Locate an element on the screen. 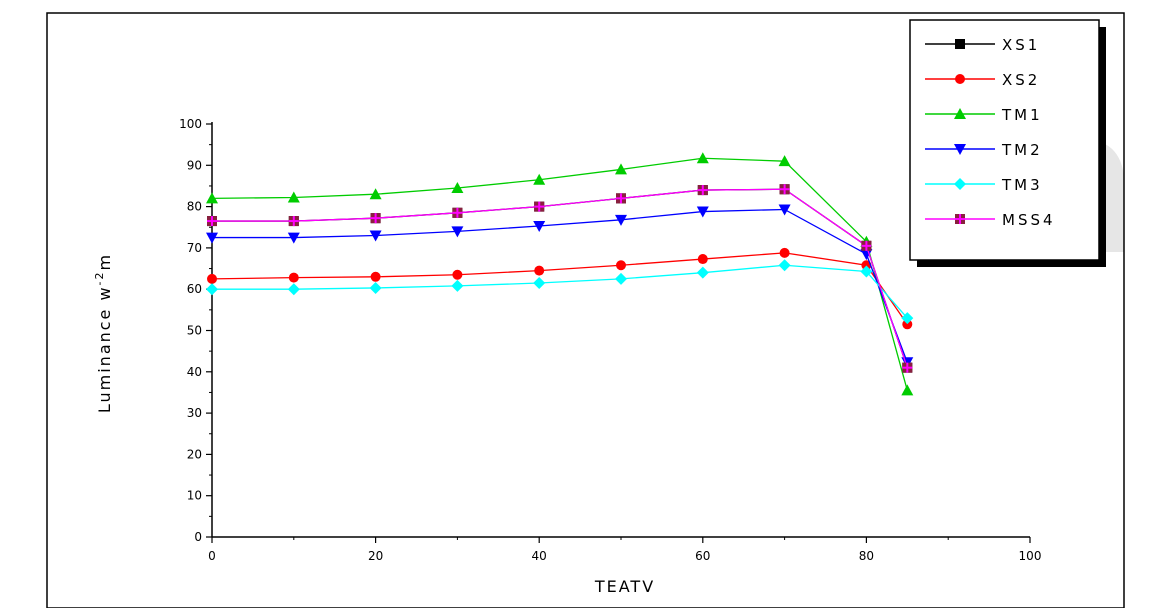  y-tick-label: 90 is located at coordinates (194, 165).